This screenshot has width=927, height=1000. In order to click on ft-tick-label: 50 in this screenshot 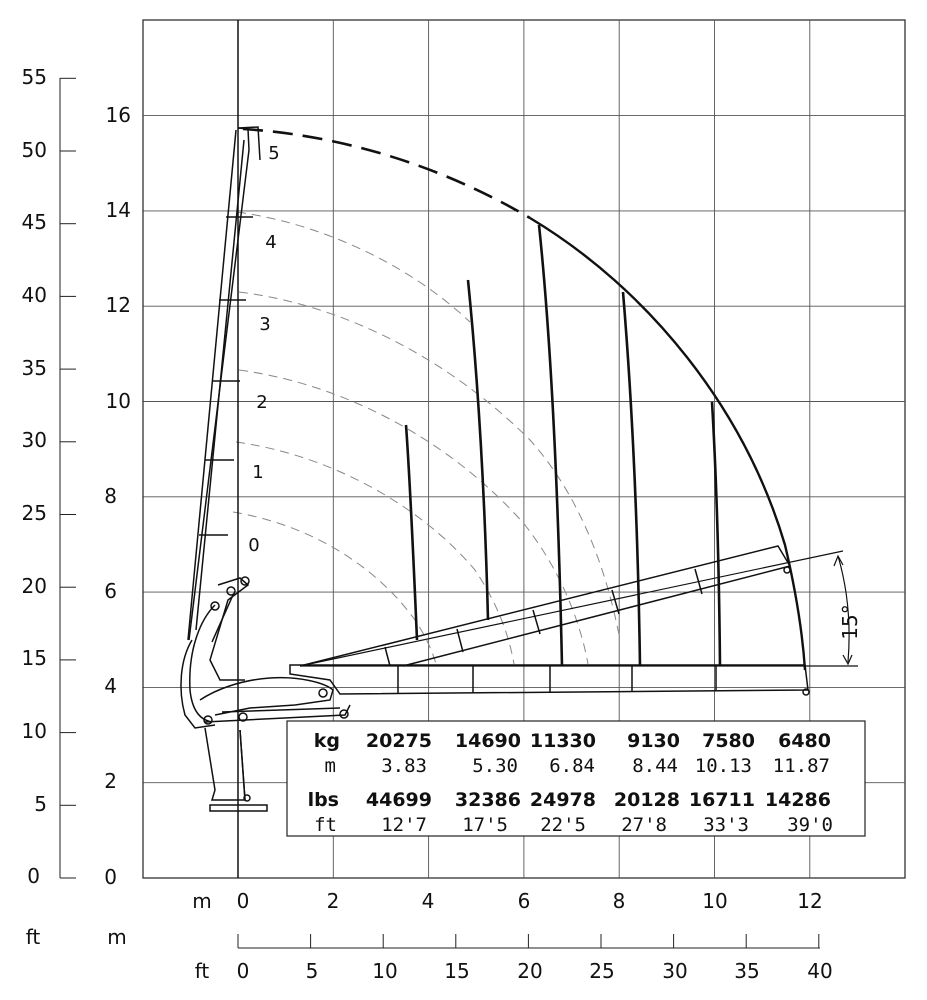, I will do `click(34, 150)`.